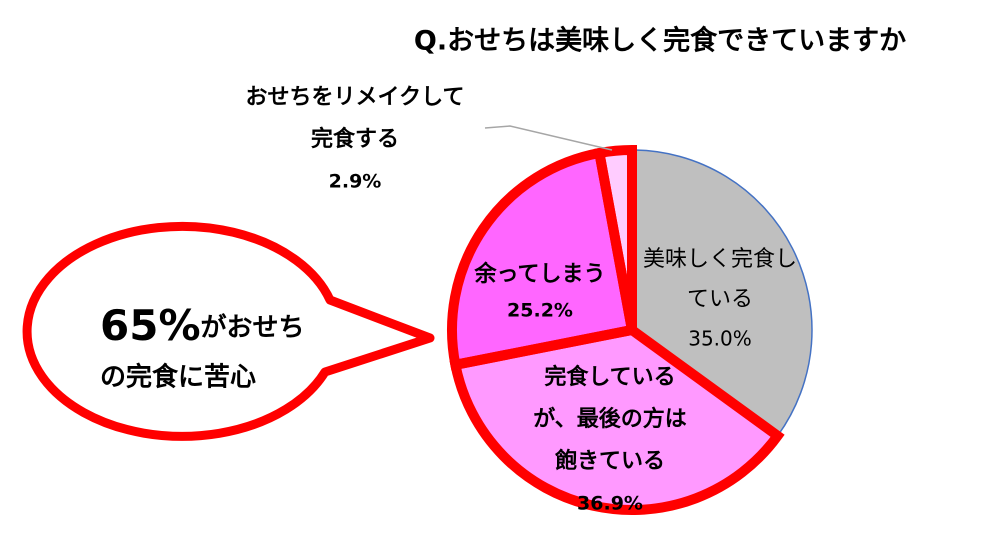  What do you see at coordinates (720, 259) in the screenshot?
I see `category-label: 美味しく完食し` at bounding box center [720, 259].